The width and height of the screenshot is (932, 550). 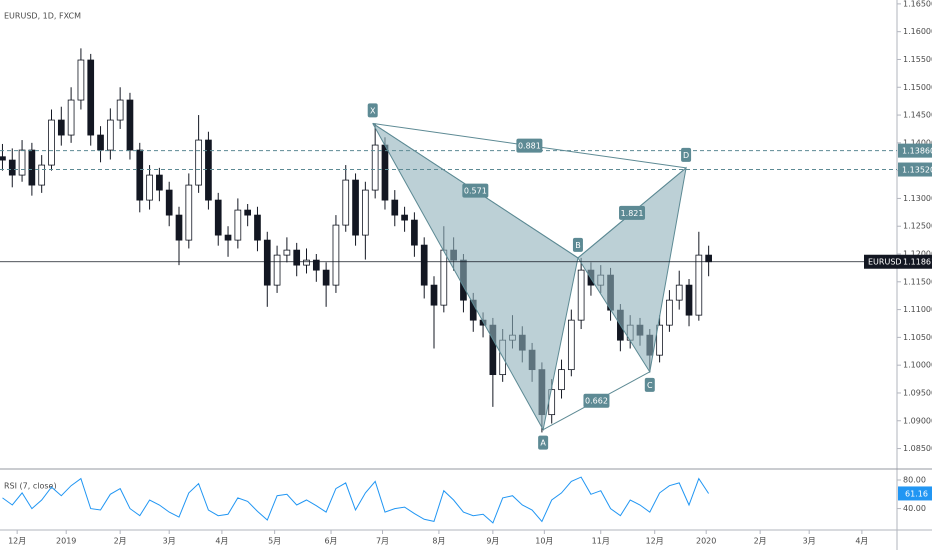 What do you see at coordinates (917, 281) in the screenshot?
I see `y-tick-label: 1.11500` at bounding box center [917, 281].